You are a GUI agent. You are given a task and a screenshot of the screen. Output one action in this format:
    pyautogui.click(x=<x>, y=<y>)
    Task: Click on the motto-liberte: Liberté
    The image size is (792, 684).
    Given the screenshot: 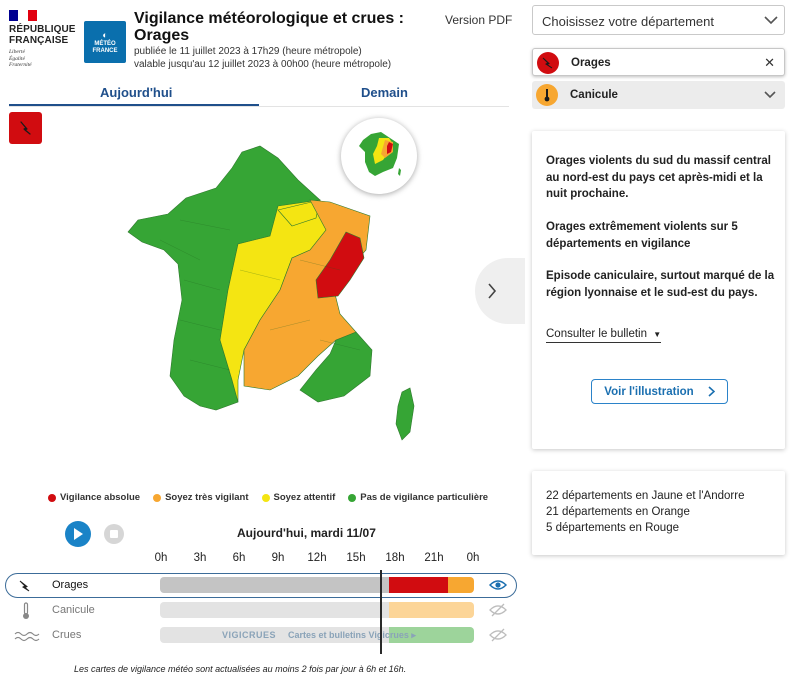 What is the action you would take?
    pyautogui.click(x=17, y=52)
    